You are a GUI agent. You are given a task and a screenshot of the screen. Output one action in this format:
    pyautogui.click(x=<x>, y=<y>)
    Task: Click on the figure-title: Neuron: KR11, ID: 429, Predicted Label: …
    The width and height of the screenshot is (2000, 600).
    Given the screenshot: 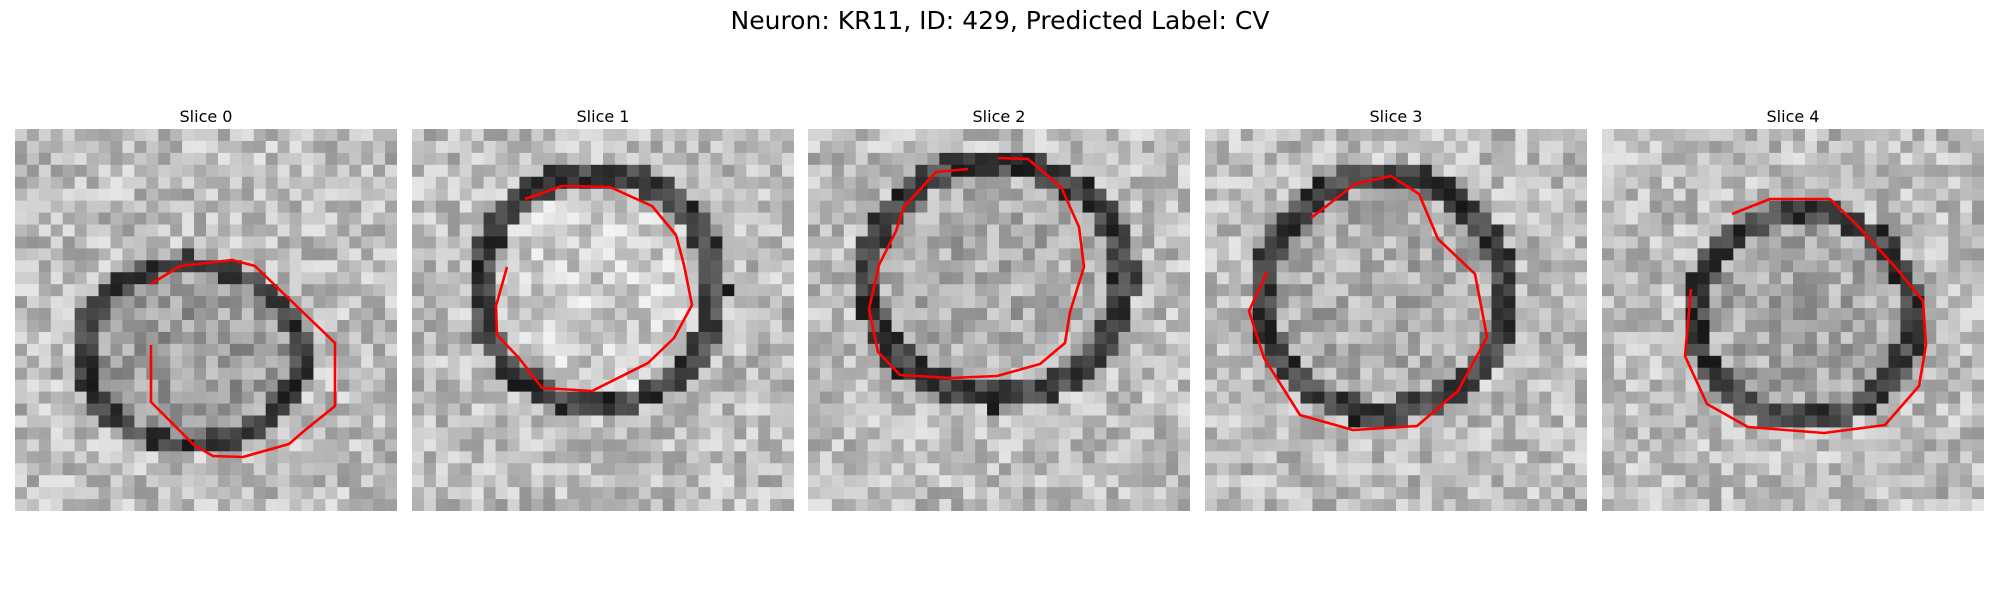 What is the action you would take?
    pyautogui.click(x=1000, y=20)
    